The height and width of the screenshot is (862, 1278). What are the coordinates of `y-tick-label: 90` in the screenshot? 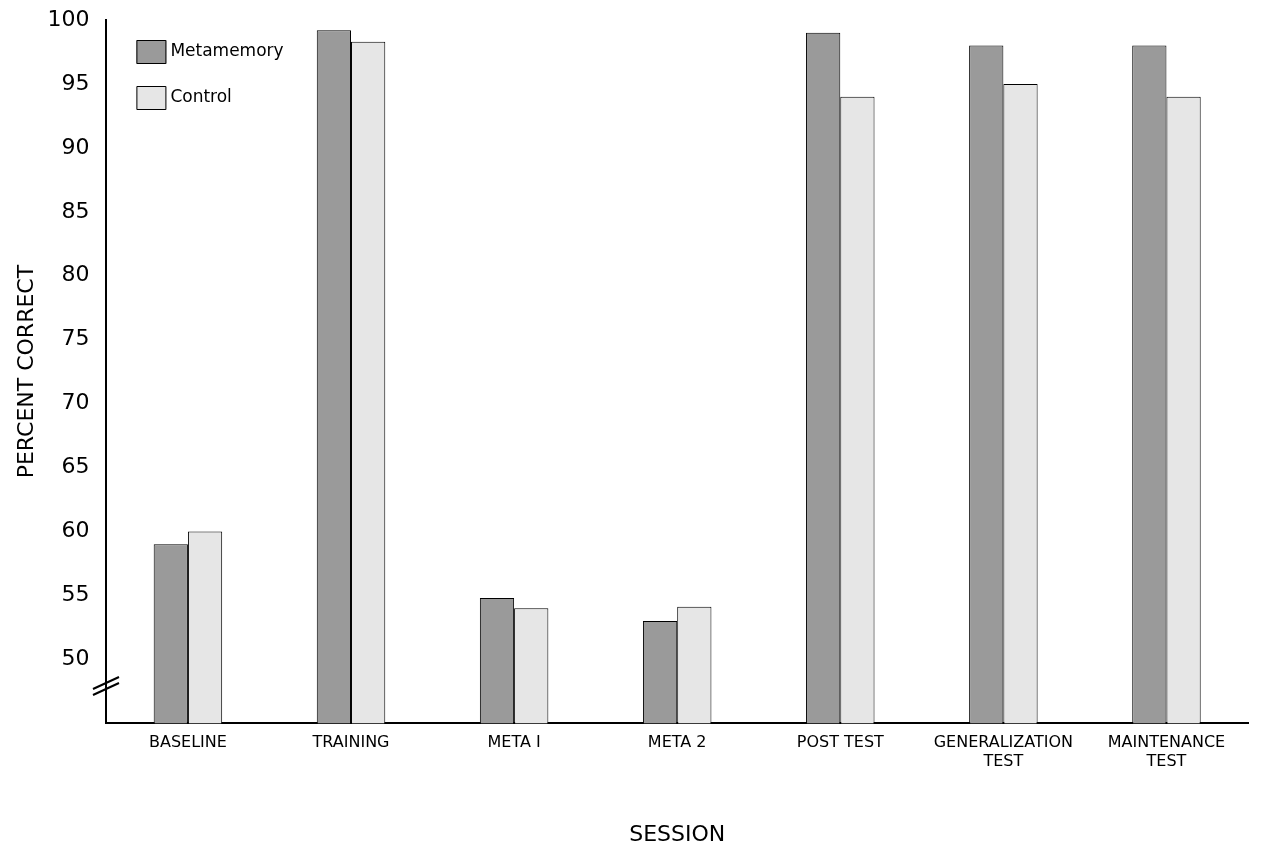 It's located at (75, 146).